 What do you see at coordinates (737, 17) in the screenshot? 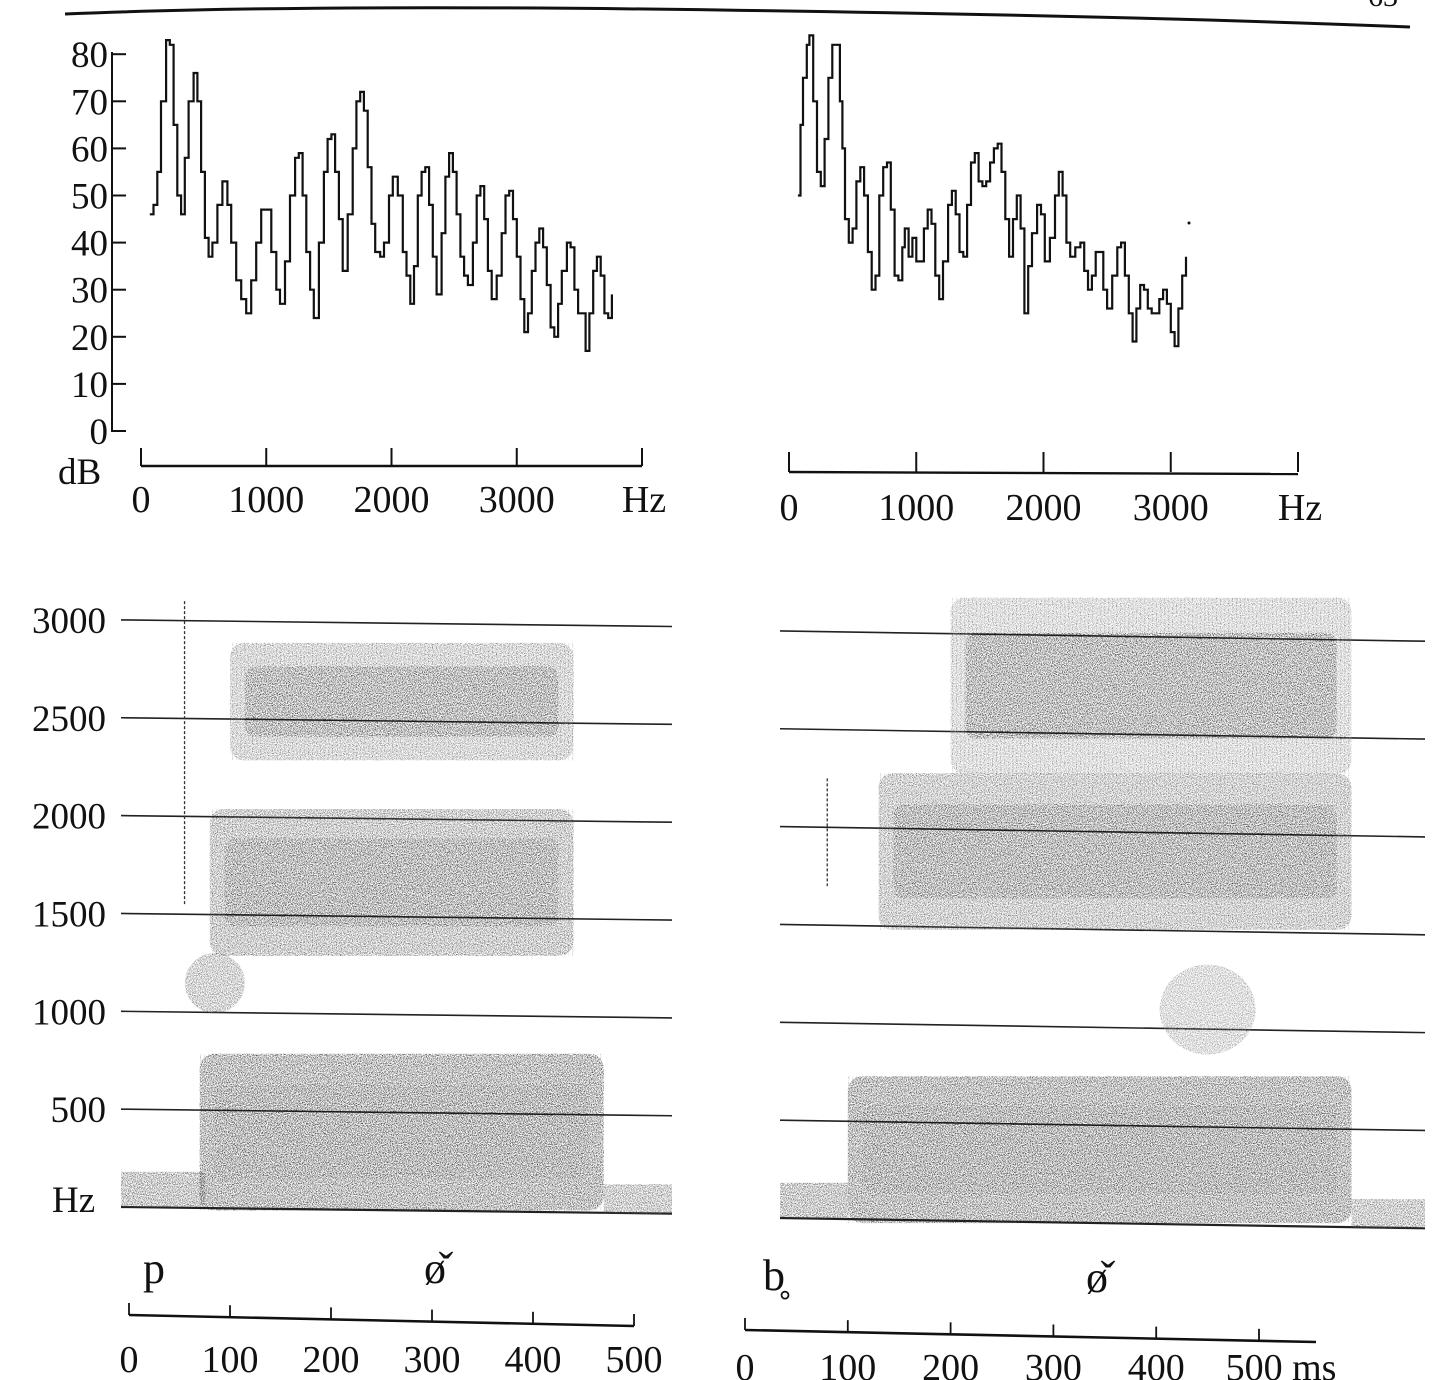
I see `top-rule` at bounding box center [737, 17].